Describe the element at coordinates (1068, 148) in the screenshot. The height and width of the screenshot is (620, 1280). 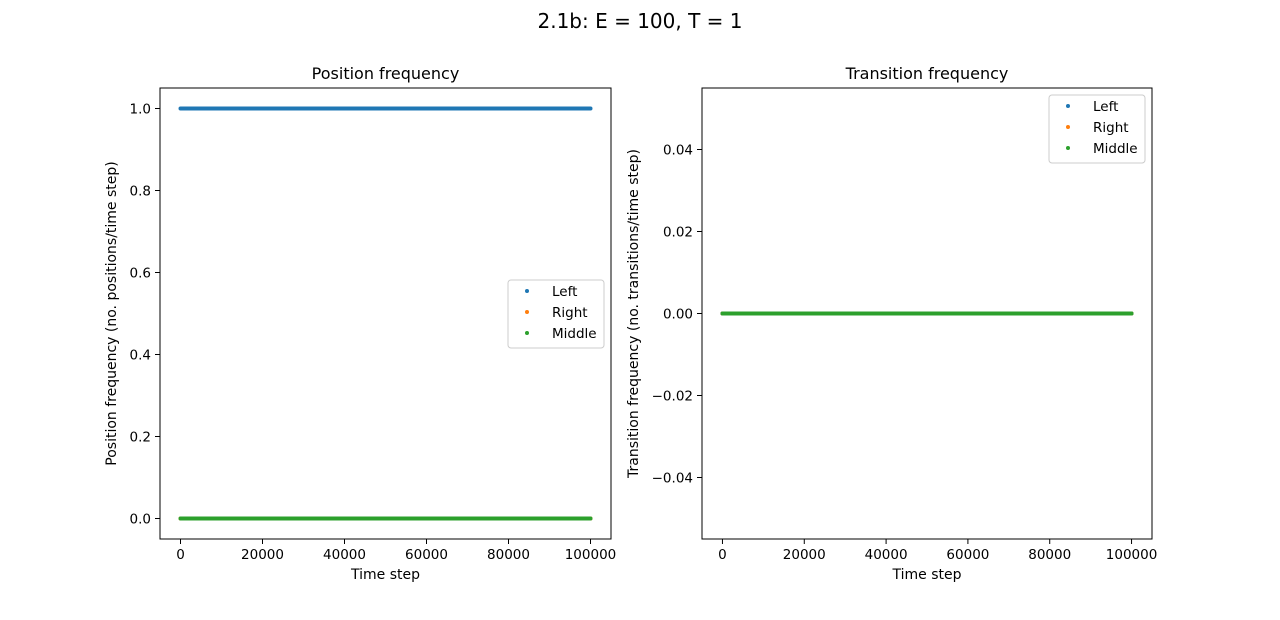
I see `chart2-legend-marker-middle` at that location.